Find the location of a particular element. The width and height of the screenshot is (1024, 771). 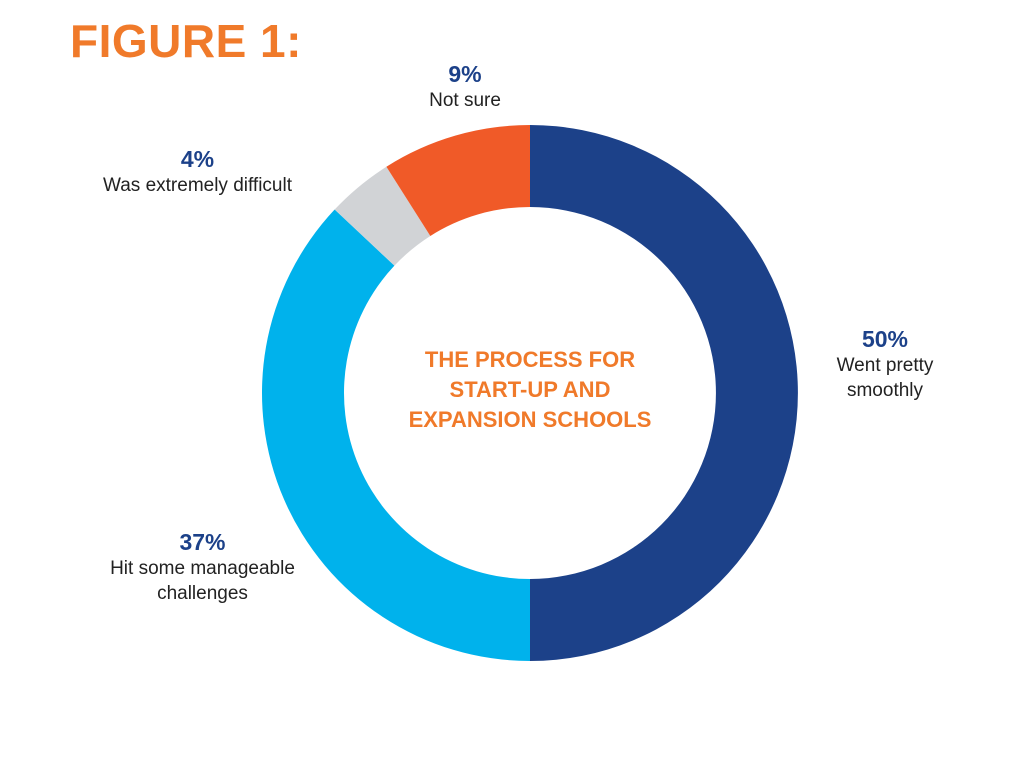

slice-label-not-sure: 9% Not sure is located at coordinates (465, 86).